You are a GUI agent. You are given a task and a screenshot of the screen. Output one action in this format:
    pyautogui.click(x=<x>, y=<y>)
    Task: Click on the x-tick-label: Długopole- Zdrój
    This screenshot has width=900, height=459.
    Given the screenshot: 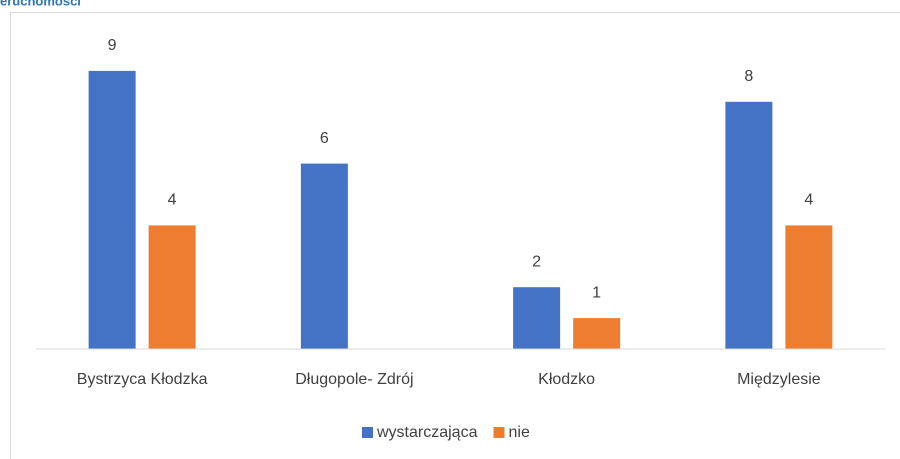 What is the action you would take?
    pyautogui.click(x=354, y=379)
    